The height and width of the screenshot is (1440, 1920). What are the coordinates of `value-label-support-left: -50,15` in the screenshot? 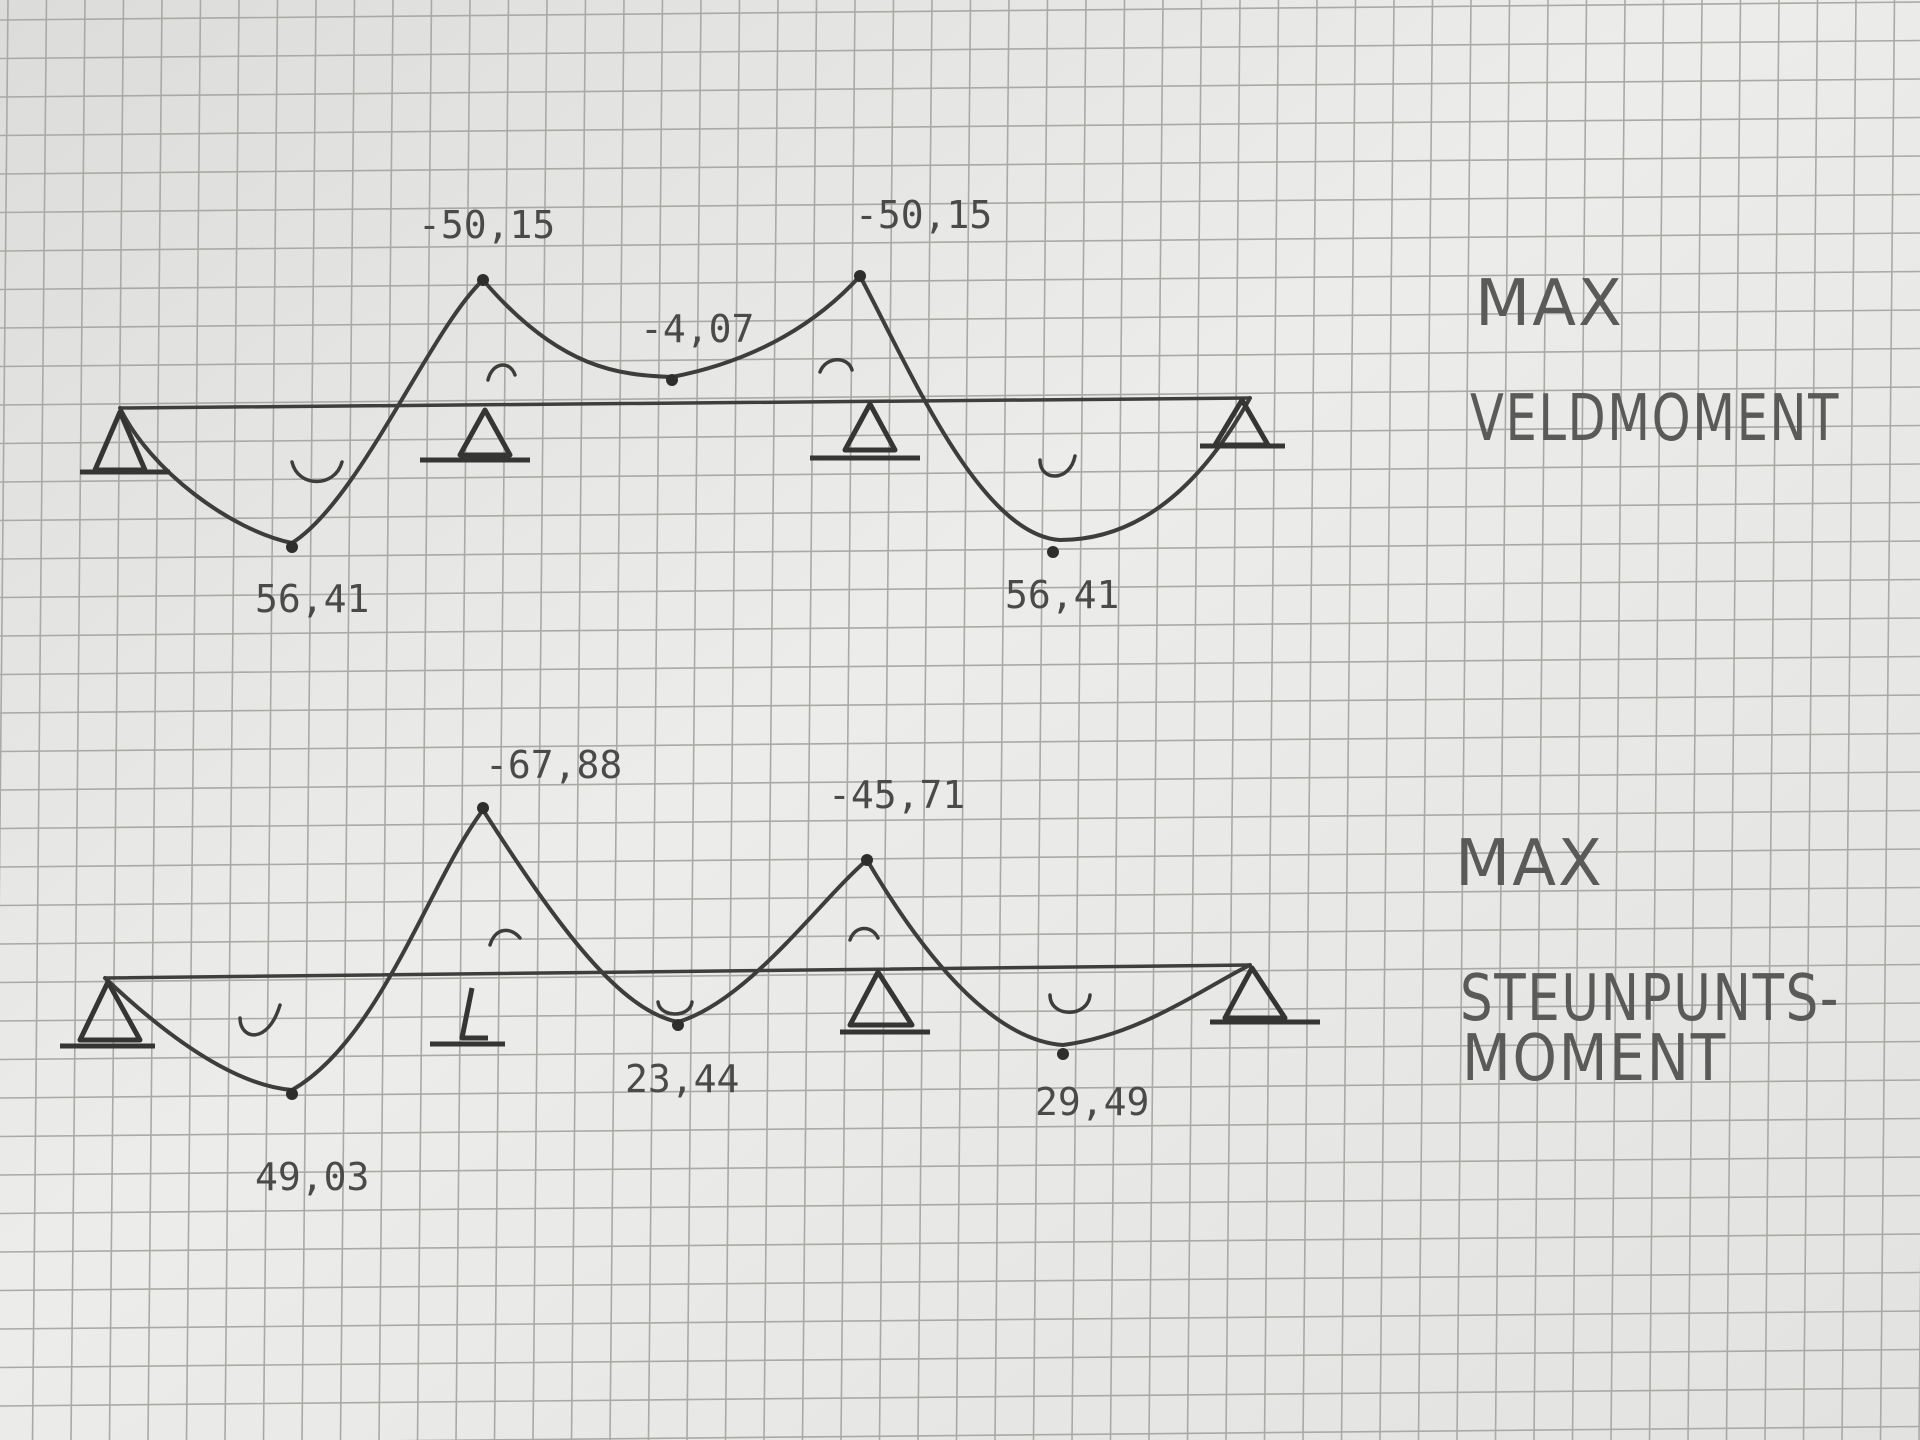 It's located at (486, 225).